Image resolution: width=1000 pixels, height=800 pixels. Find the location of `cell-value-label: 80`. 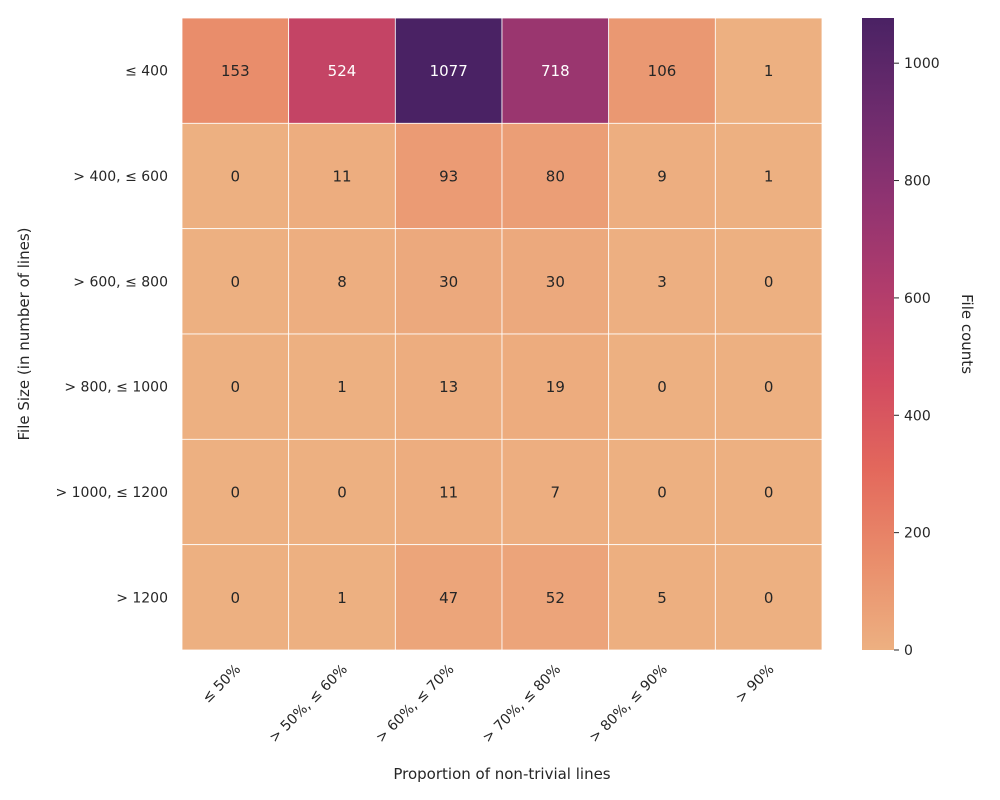

cell-value-label: 80 is located at coordinates (555, 177).